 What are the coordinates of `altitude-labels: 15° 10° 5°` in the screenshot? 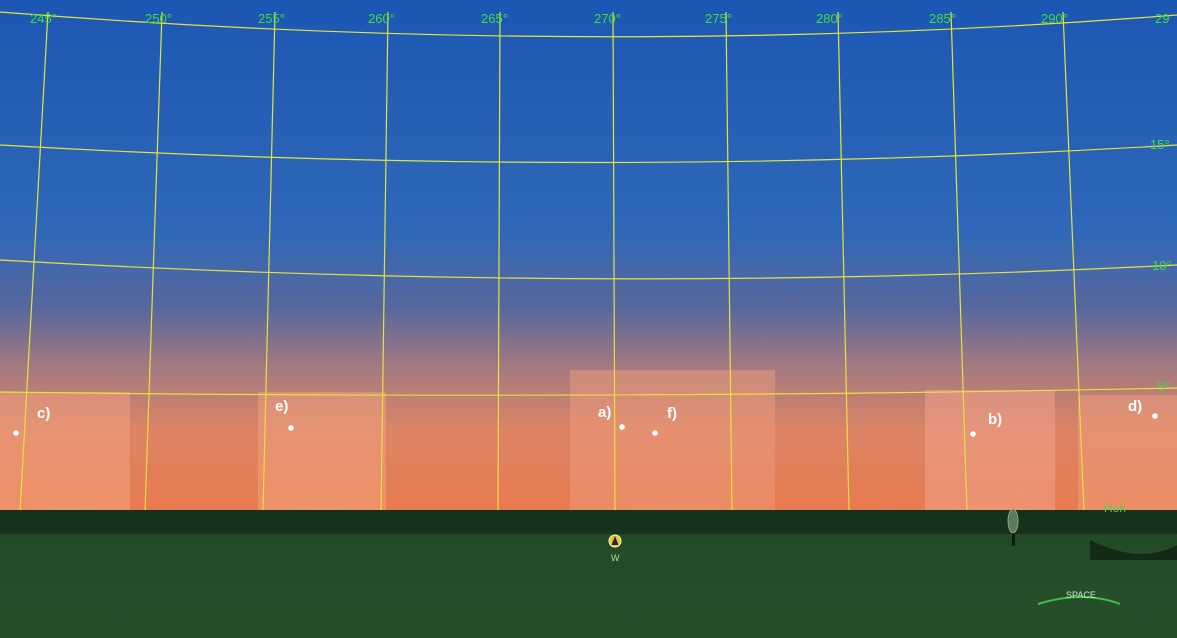 It's located at (1161, 265).